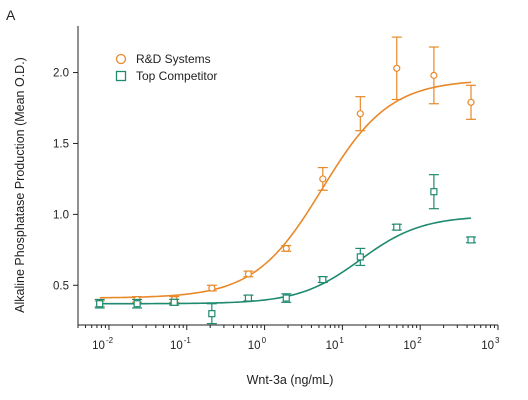 The image size is (528, 400). I want to click on x-tick-exponent: 3, so click(497, 340).